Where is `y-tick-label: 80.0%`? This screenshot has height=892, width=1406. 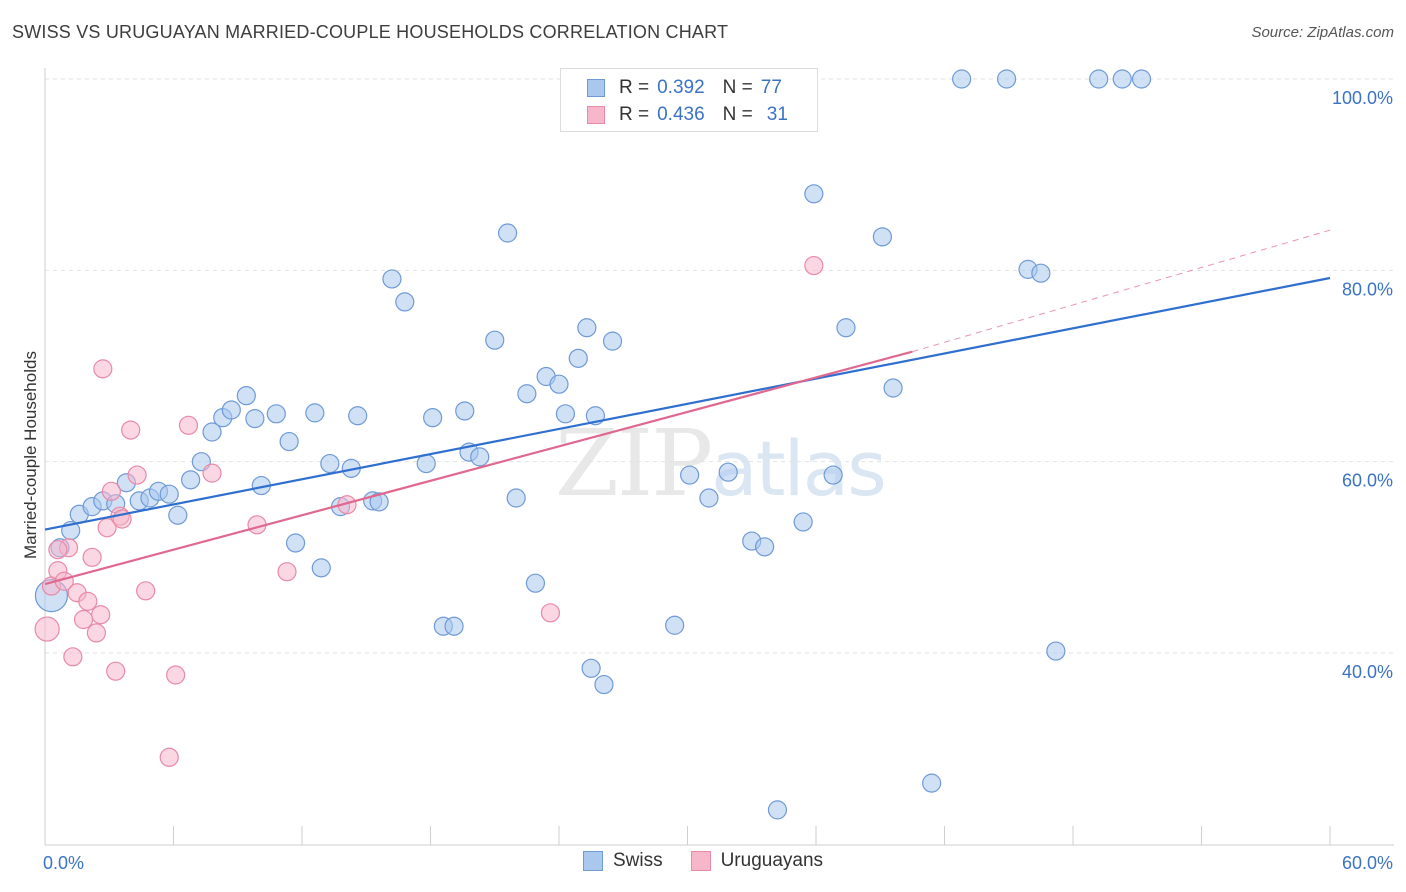 y-tick-label: 80.0% is located at coordinates (1367, 289).